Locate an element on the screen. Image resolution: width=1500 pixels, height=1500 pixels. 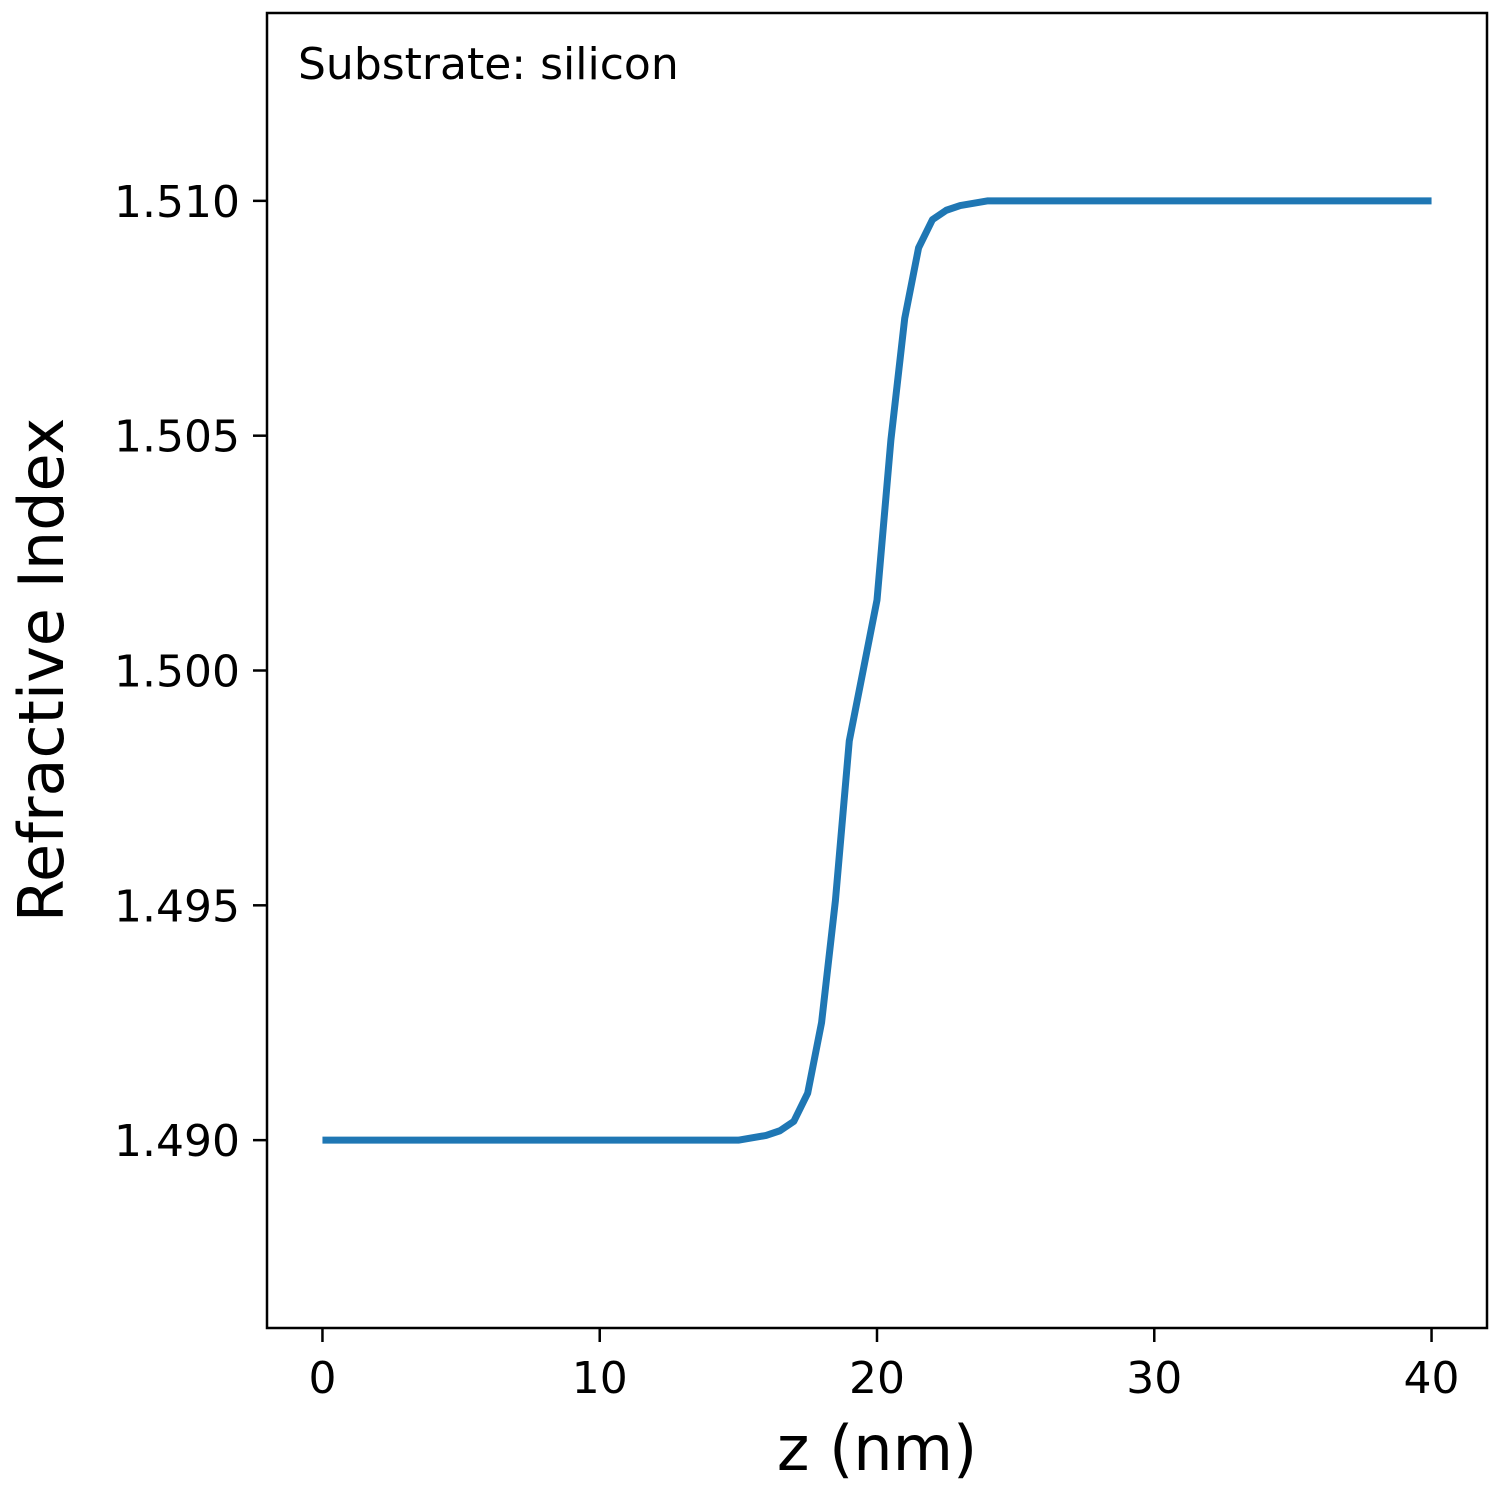
y-tick-label: 1.505 is located at coordinates (177, 437).